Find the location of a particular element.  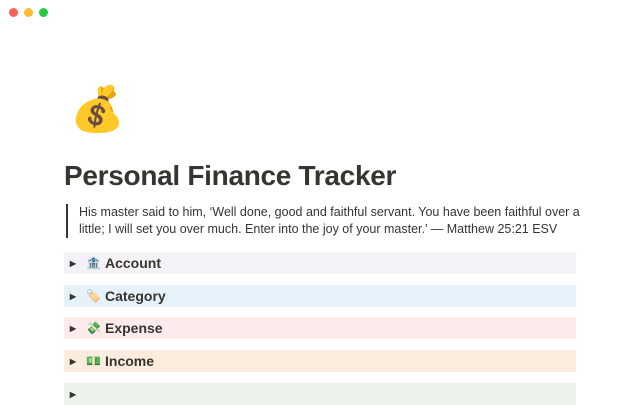

toggle-label: Expense is located at coordinates (134, 328).